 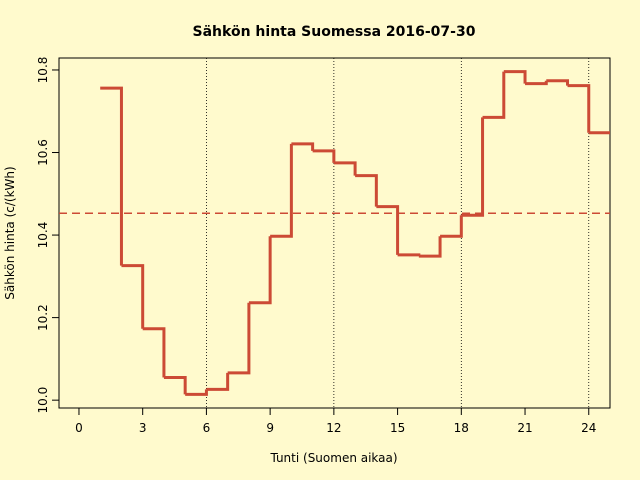 What do you see at coordinates (79, 428) in the screenshot?
I see `x-tick-label: 0` at bounding box center [79, 428].